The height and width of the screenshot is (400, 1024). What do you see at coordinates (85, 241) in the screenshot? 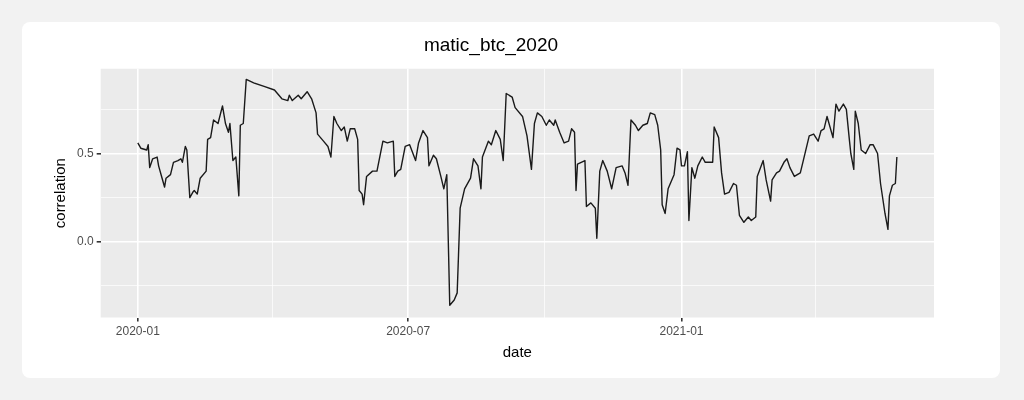
I see `y-tick-label: 0.0` at bounding box center [85, 241].